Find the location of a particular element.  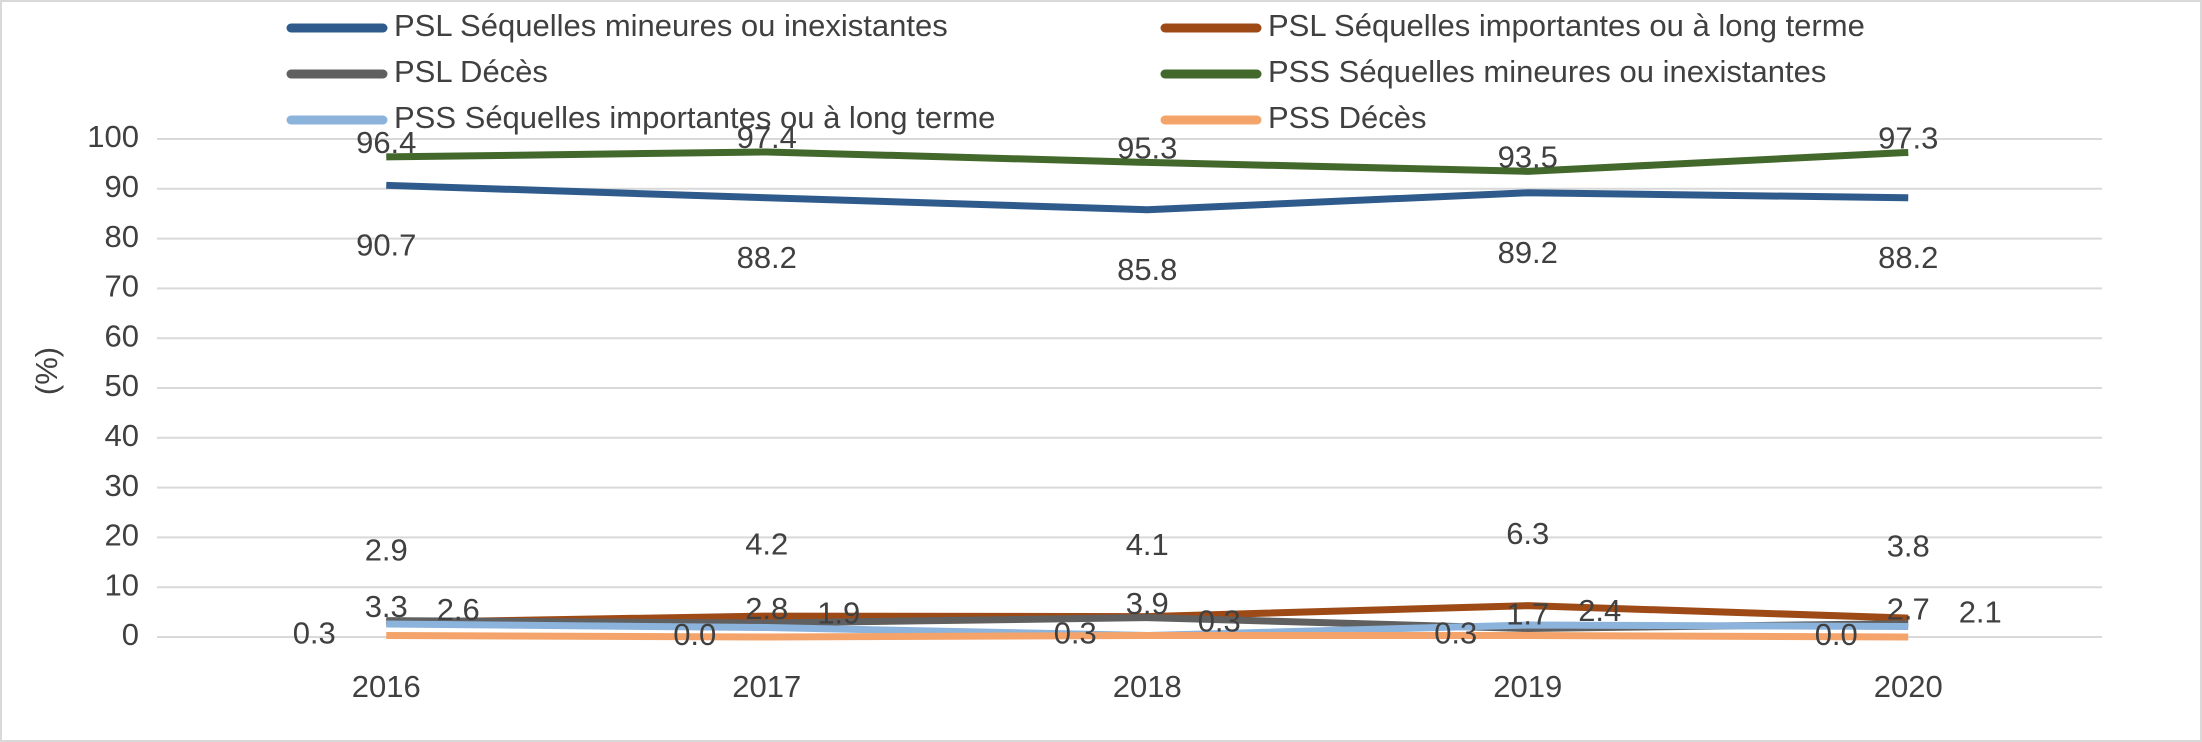

x-tick-label: 2019 is located at coordinates (1527, 686).